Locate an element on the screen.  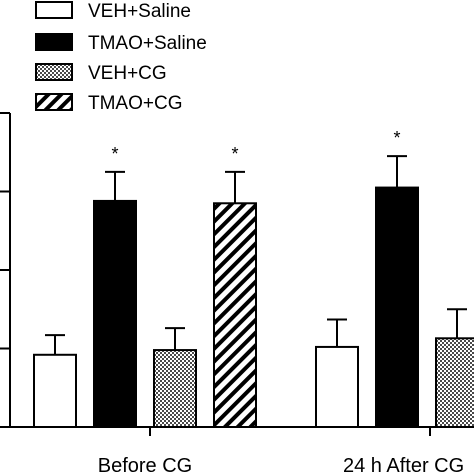
legend-label-1: VEH+Saline is located at coordinates (139, 11).